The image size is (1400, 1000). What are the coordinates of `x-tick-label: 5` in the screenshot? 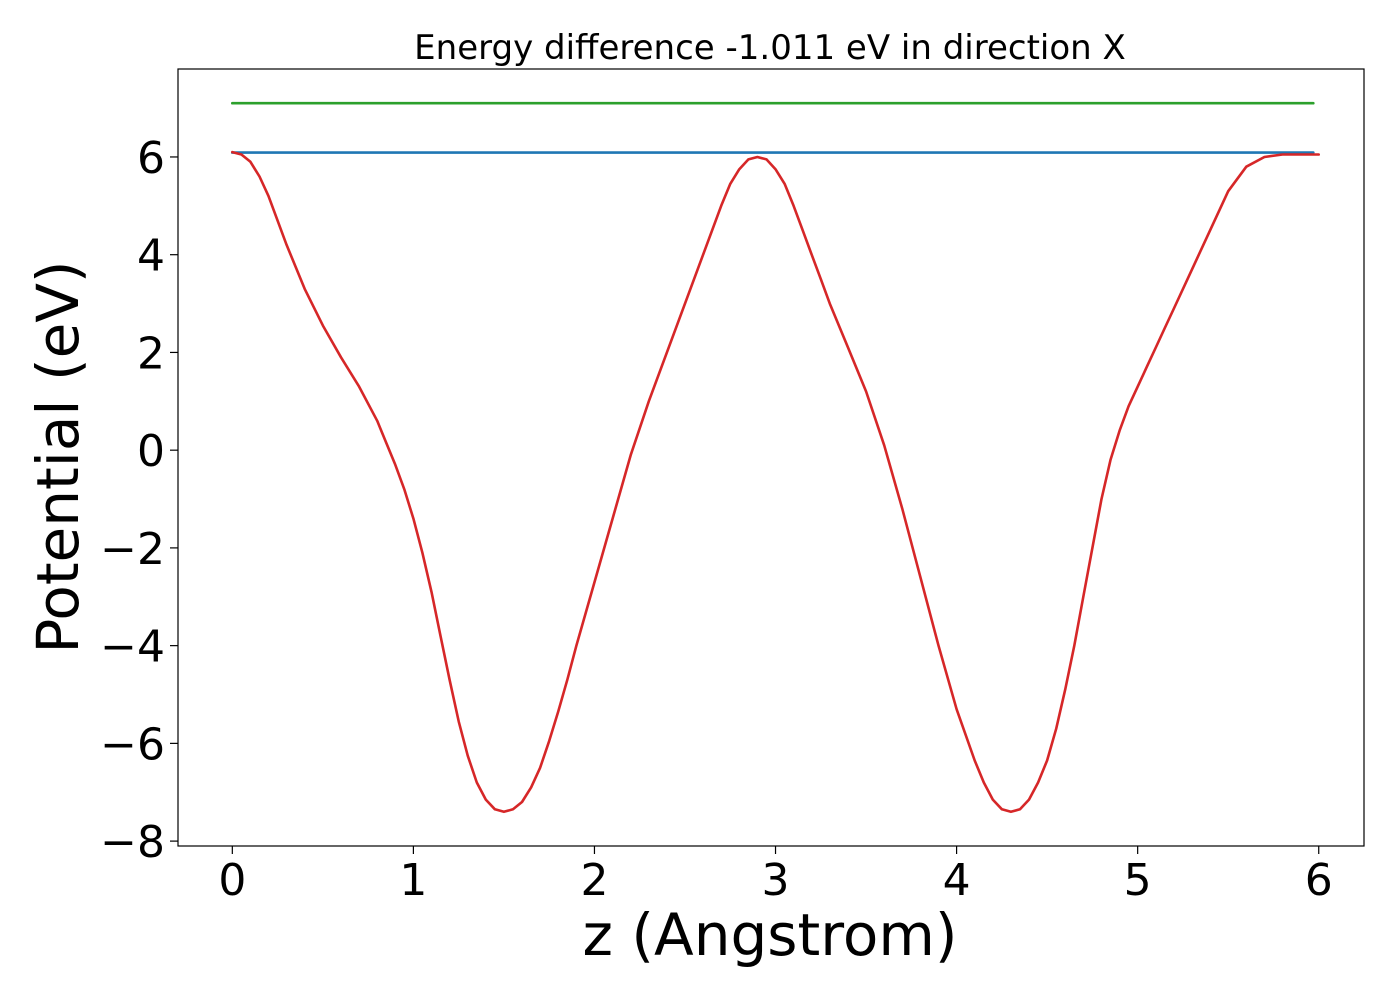 It's located at (1138, 880).